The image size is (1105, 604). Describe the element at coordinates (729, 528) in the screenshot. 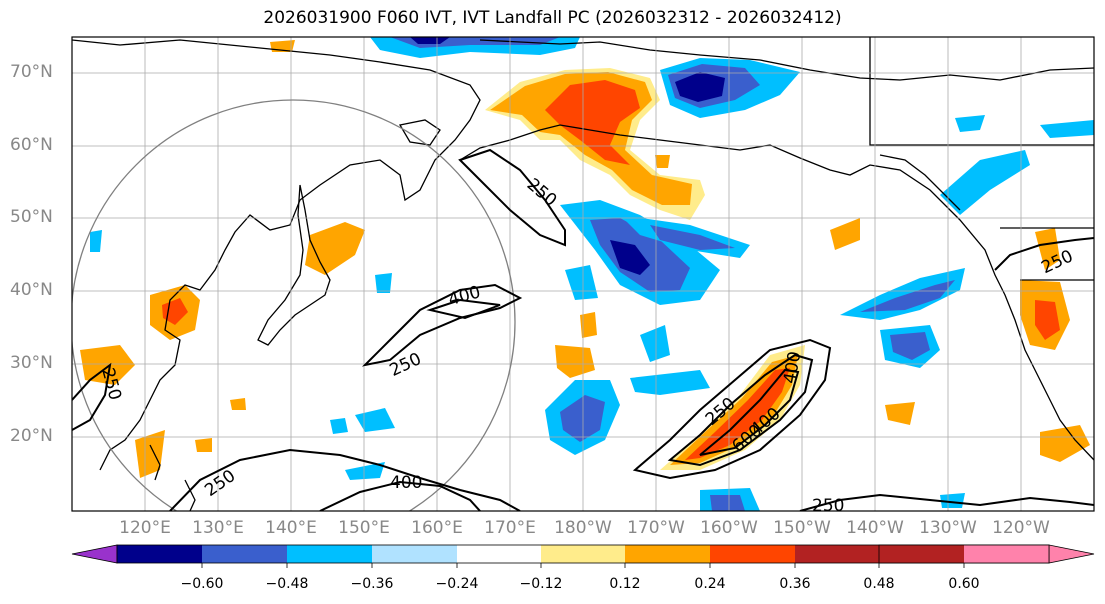

I see `lon-label: 160°W` at that location.